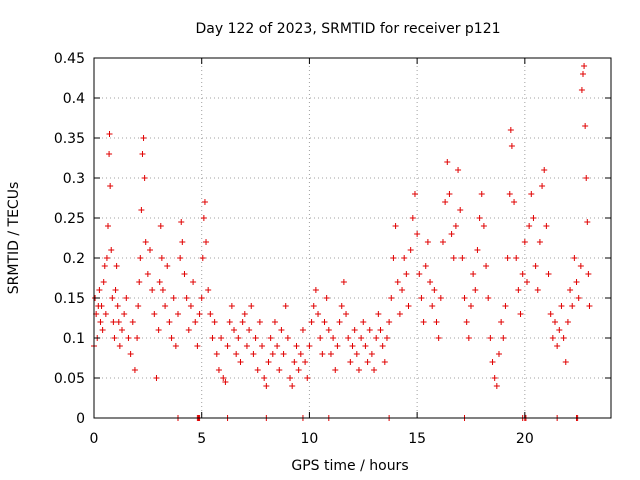  Describe the element at coordinates (94, 439) in the screenshot. I see `x-tick-label: 0` at that location.